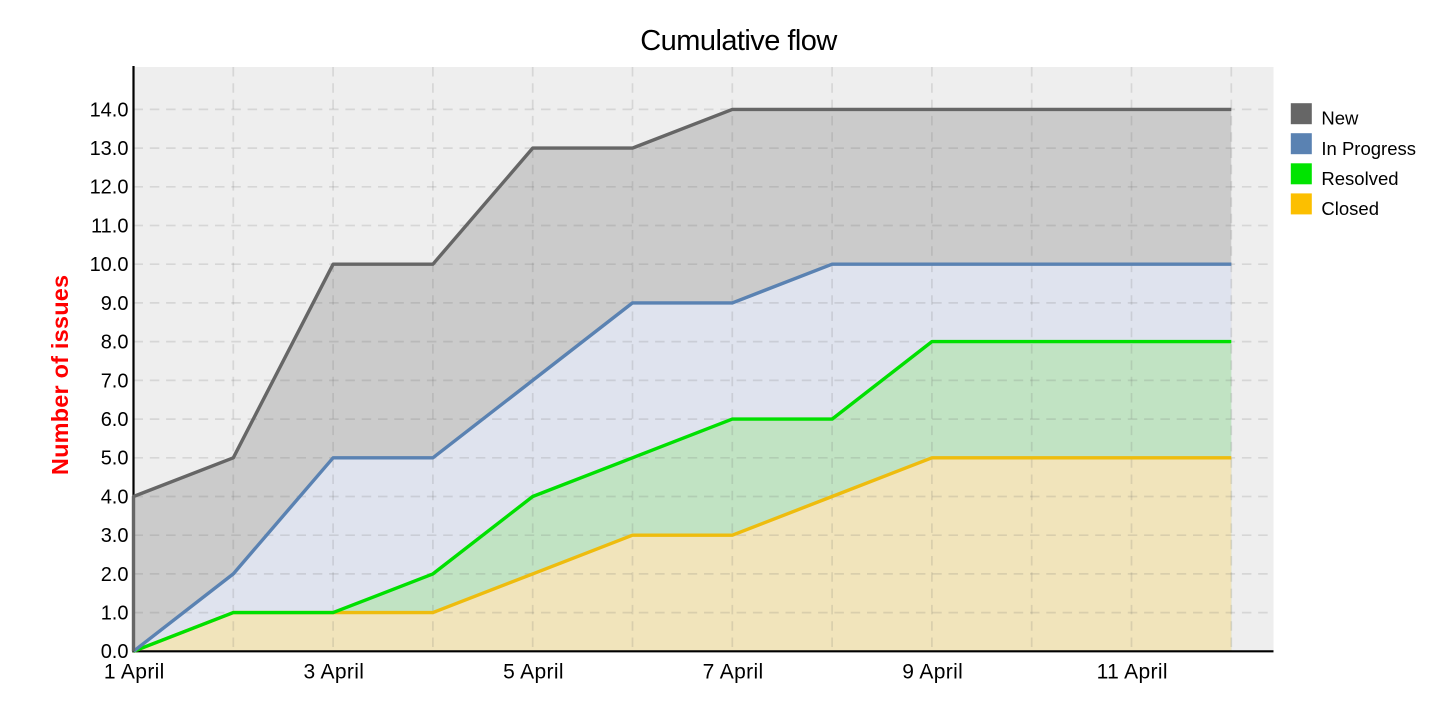 This screenshot has height=728, width=1443. Describe the element at coordinates (1368, 148) in the screenshot. I see `svg-text: In Progress` at that location.